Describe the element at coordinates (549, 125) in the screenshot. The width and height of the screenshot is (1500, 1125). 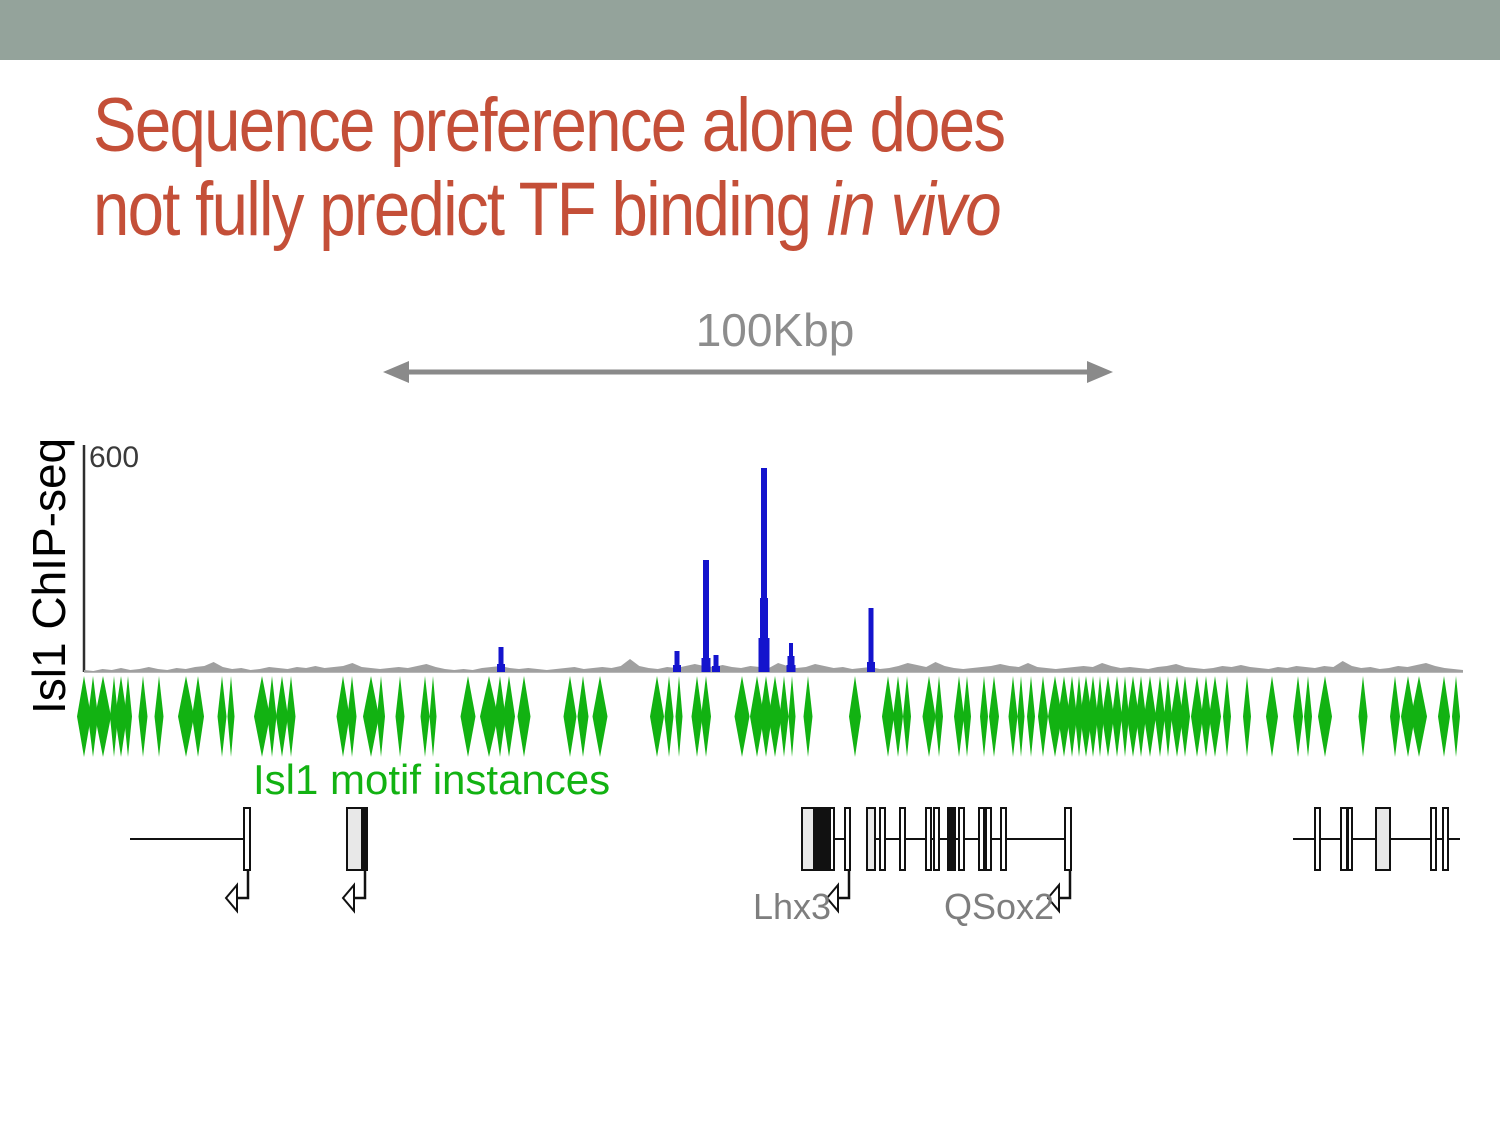
I see `title-line-1: Sequence preference alone does` at that location.